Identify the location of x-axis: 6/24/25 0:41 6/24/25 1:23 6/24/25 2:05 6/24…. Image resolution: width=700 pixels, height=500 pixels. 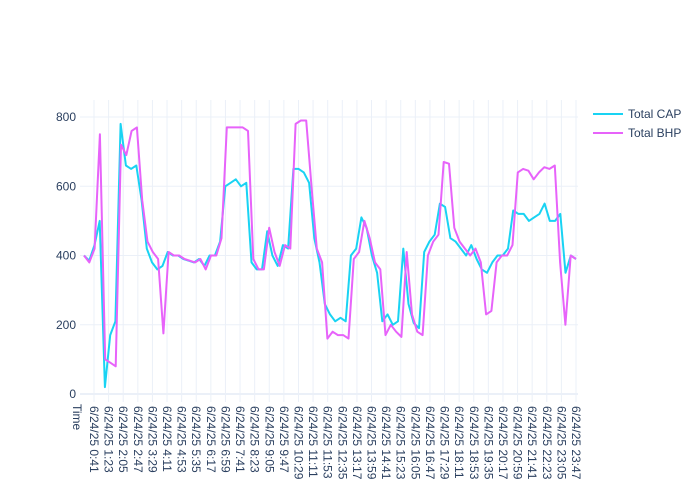
(335, 443).